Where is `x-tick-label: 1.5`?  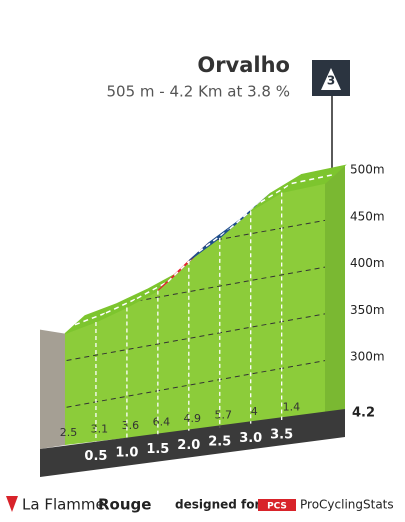
x-tick-label: 1.5 is located at coordinates (157, 449).